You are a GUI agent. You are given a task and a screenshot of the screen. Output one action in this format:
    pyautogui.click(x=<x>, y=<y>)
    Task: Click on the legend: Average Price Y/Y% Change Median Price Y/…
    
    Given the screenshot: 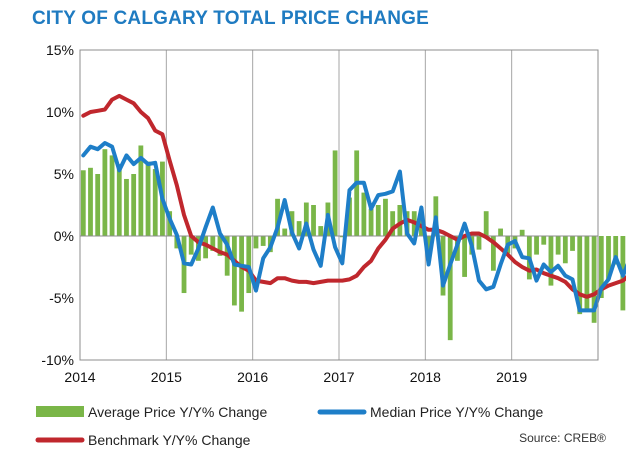 What is the action you would take?
    pyautogui.click(x=289, y=426)
    